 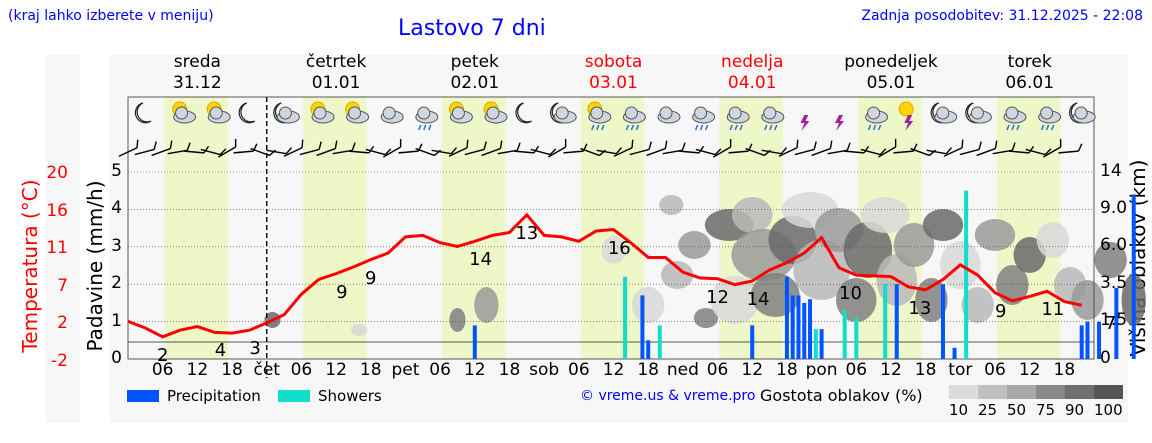 What do you see at coordinates (1030, 83) in the screenshot?
I see `day-date: 06.01` at bounding box center [1030, 83].